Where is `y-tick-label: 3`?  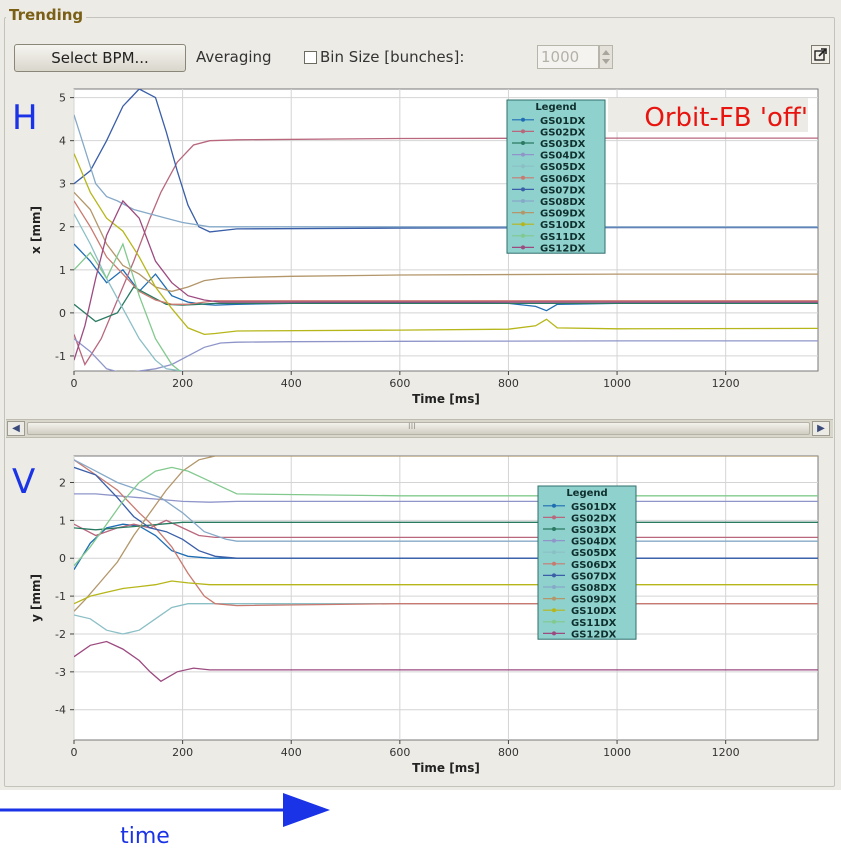 y-tick-label: 3 is located at coordinates (62, 184).